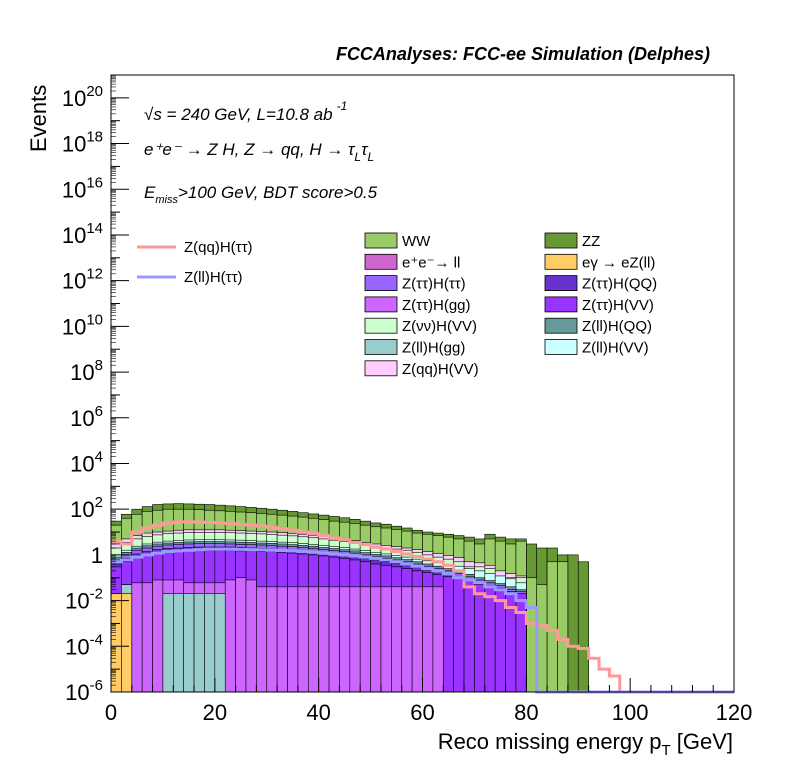 This screenshot has height=772, width=796. What do you see at coordinates (82, 143) in the screenshot?
I see `y-tick-label: 10¹⁸` at bounding box center [82, 143].